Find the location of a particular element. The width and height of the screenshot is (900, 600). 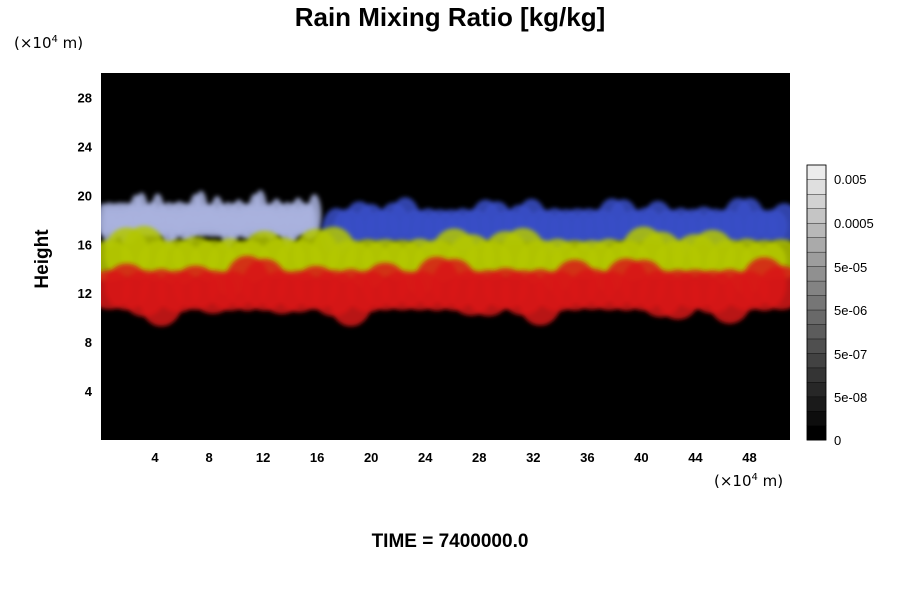

colorbar-tick-label: 0.0005 is located at coordinates (854, 223).